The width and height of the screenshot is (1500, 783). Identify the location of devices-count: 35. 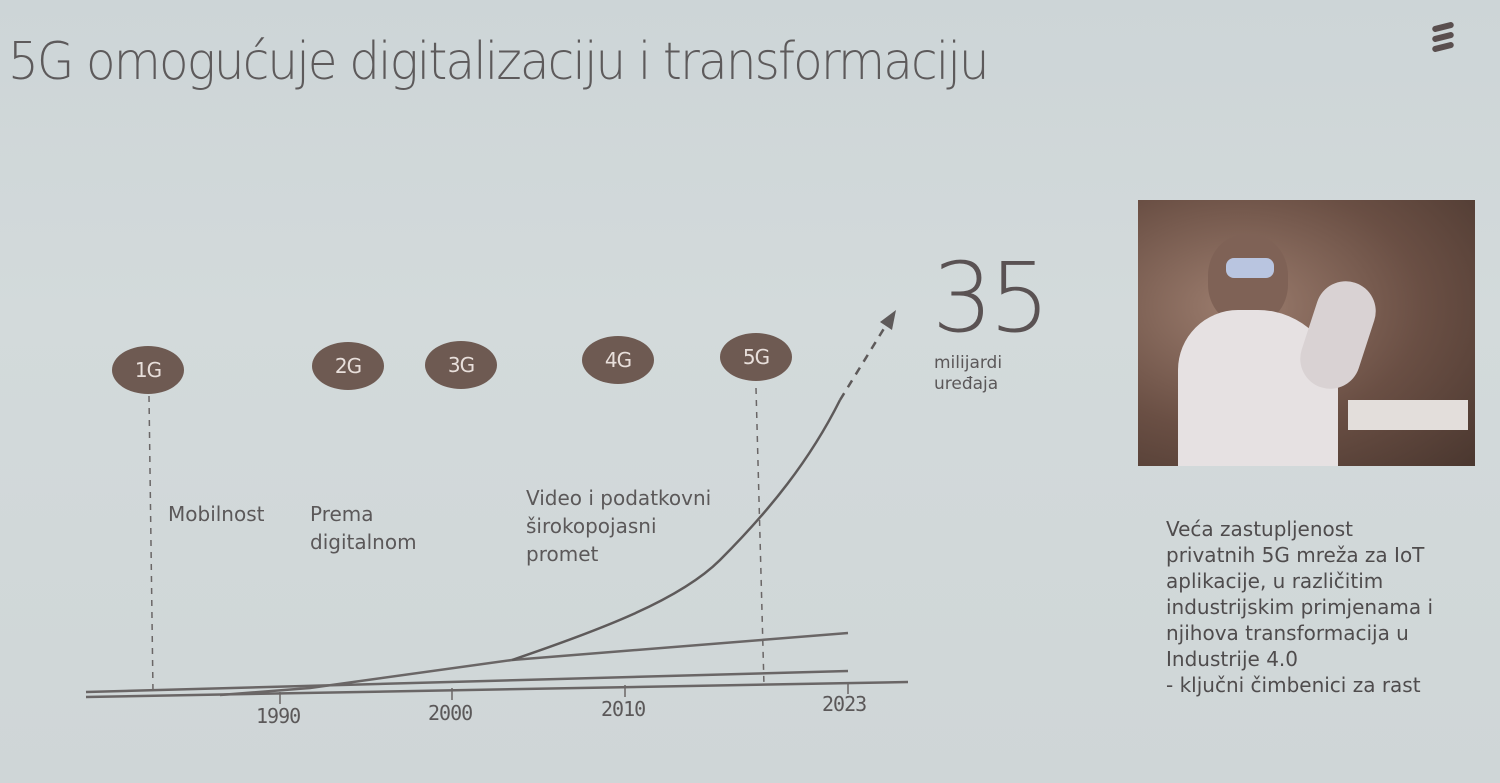
(991, 298).